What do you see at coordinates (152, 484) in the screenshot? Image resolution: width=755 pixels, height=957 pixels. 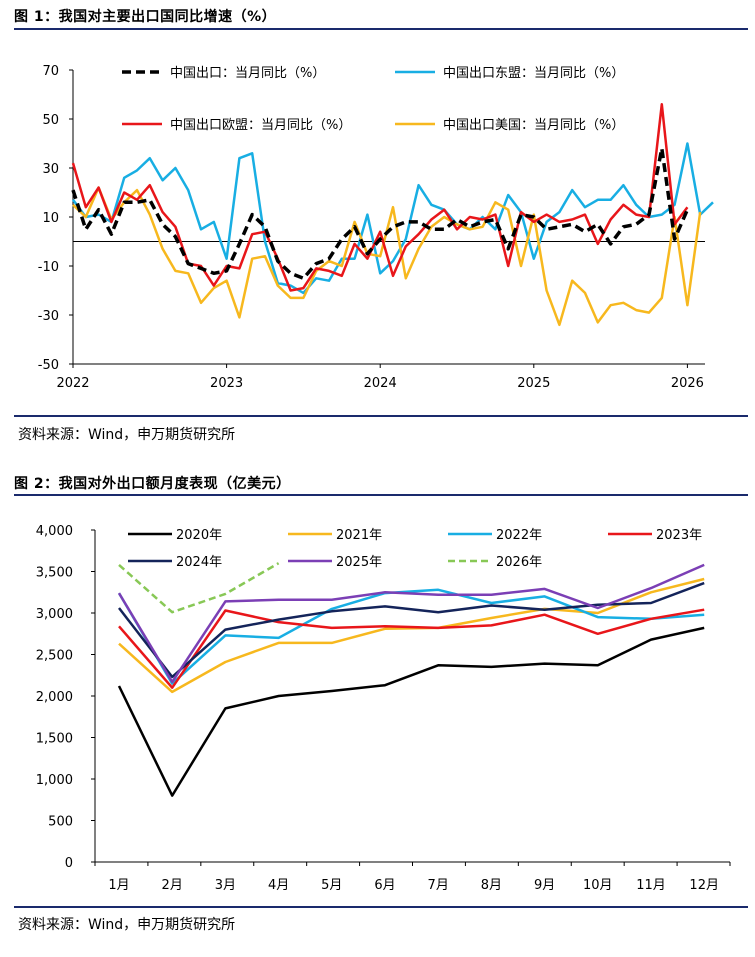 I see `figure2-title: 图 2：我国对外出口额月度表现（亿美元）` at bounding box center [152, 484].